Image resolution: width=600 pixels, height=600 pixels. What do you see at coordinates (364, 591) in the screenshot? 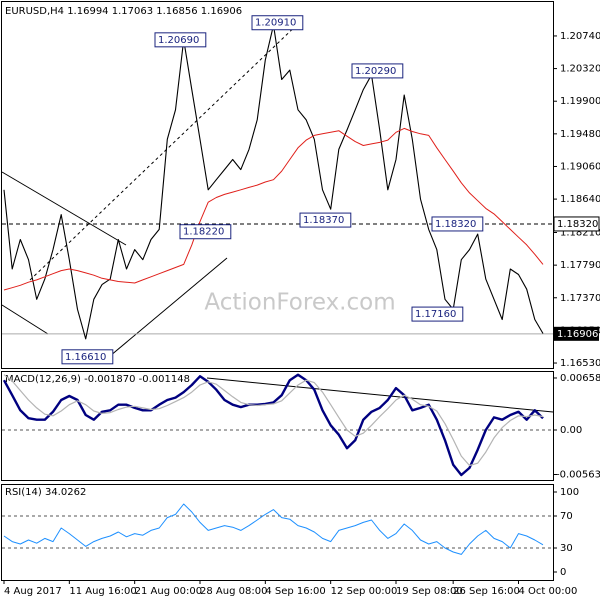
I see `x-tick-label: 12 Sep 00:00` at bounding box center [364, 591].